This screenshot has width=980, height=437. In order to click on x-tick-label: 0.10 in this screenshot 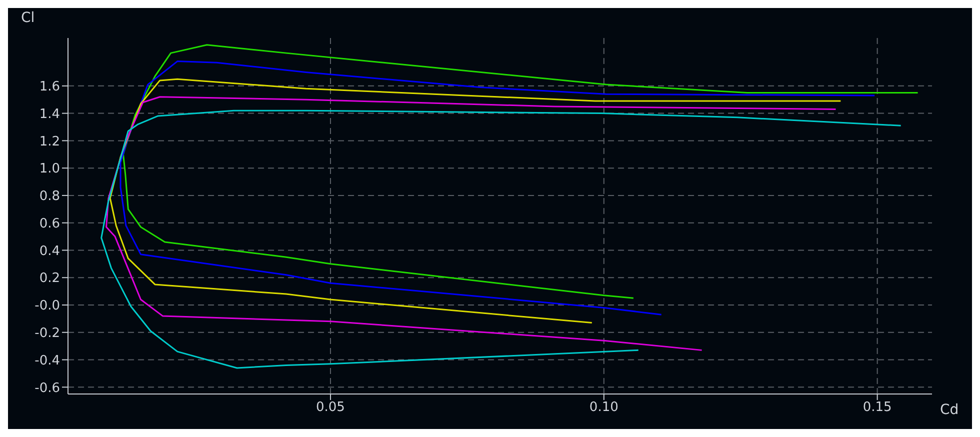, I will do `click(603, 408)`.